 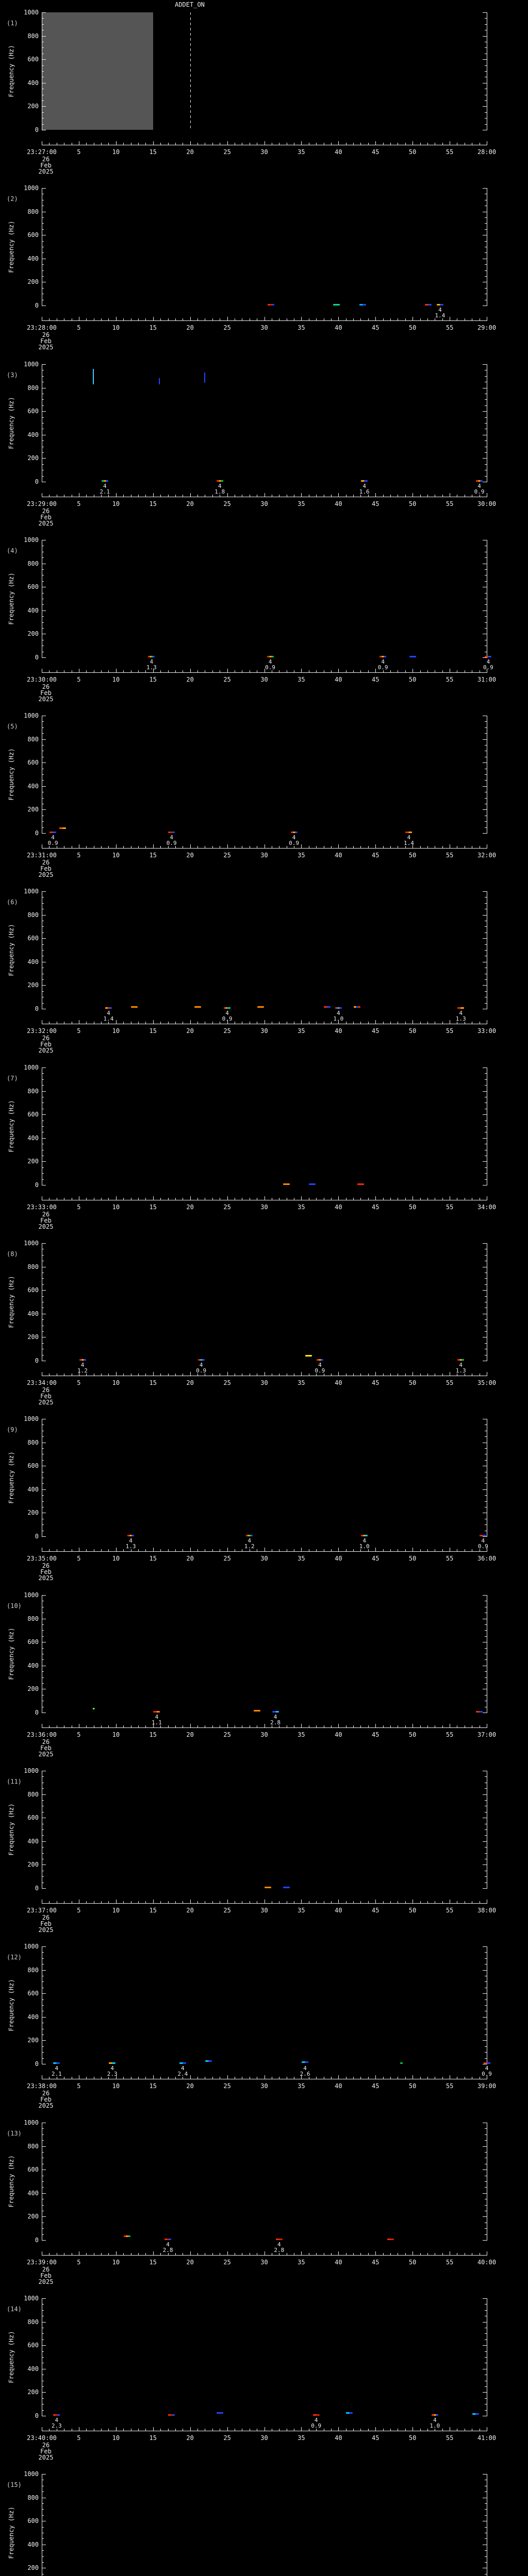 What do you see at coordinates (46, 1930) in the screenshot?
I see `date-label: 2025` at bounding box center [46, 1930].